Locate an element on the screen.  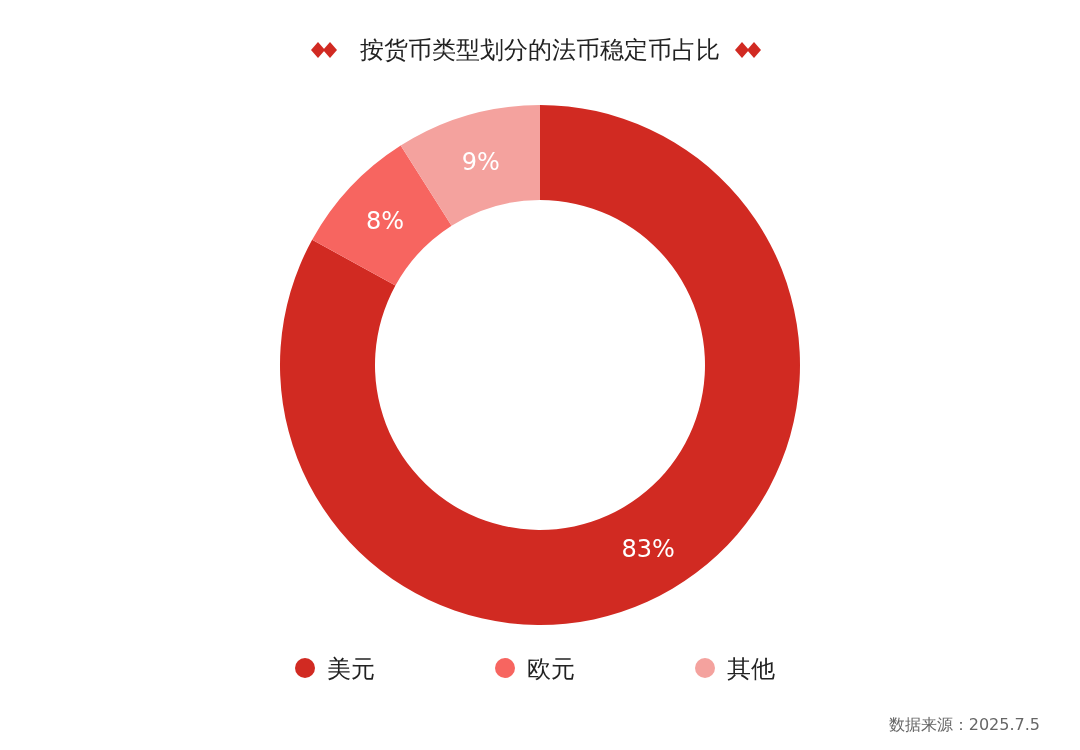
legend-label: 欧元 is located at coordinates (551, 669).